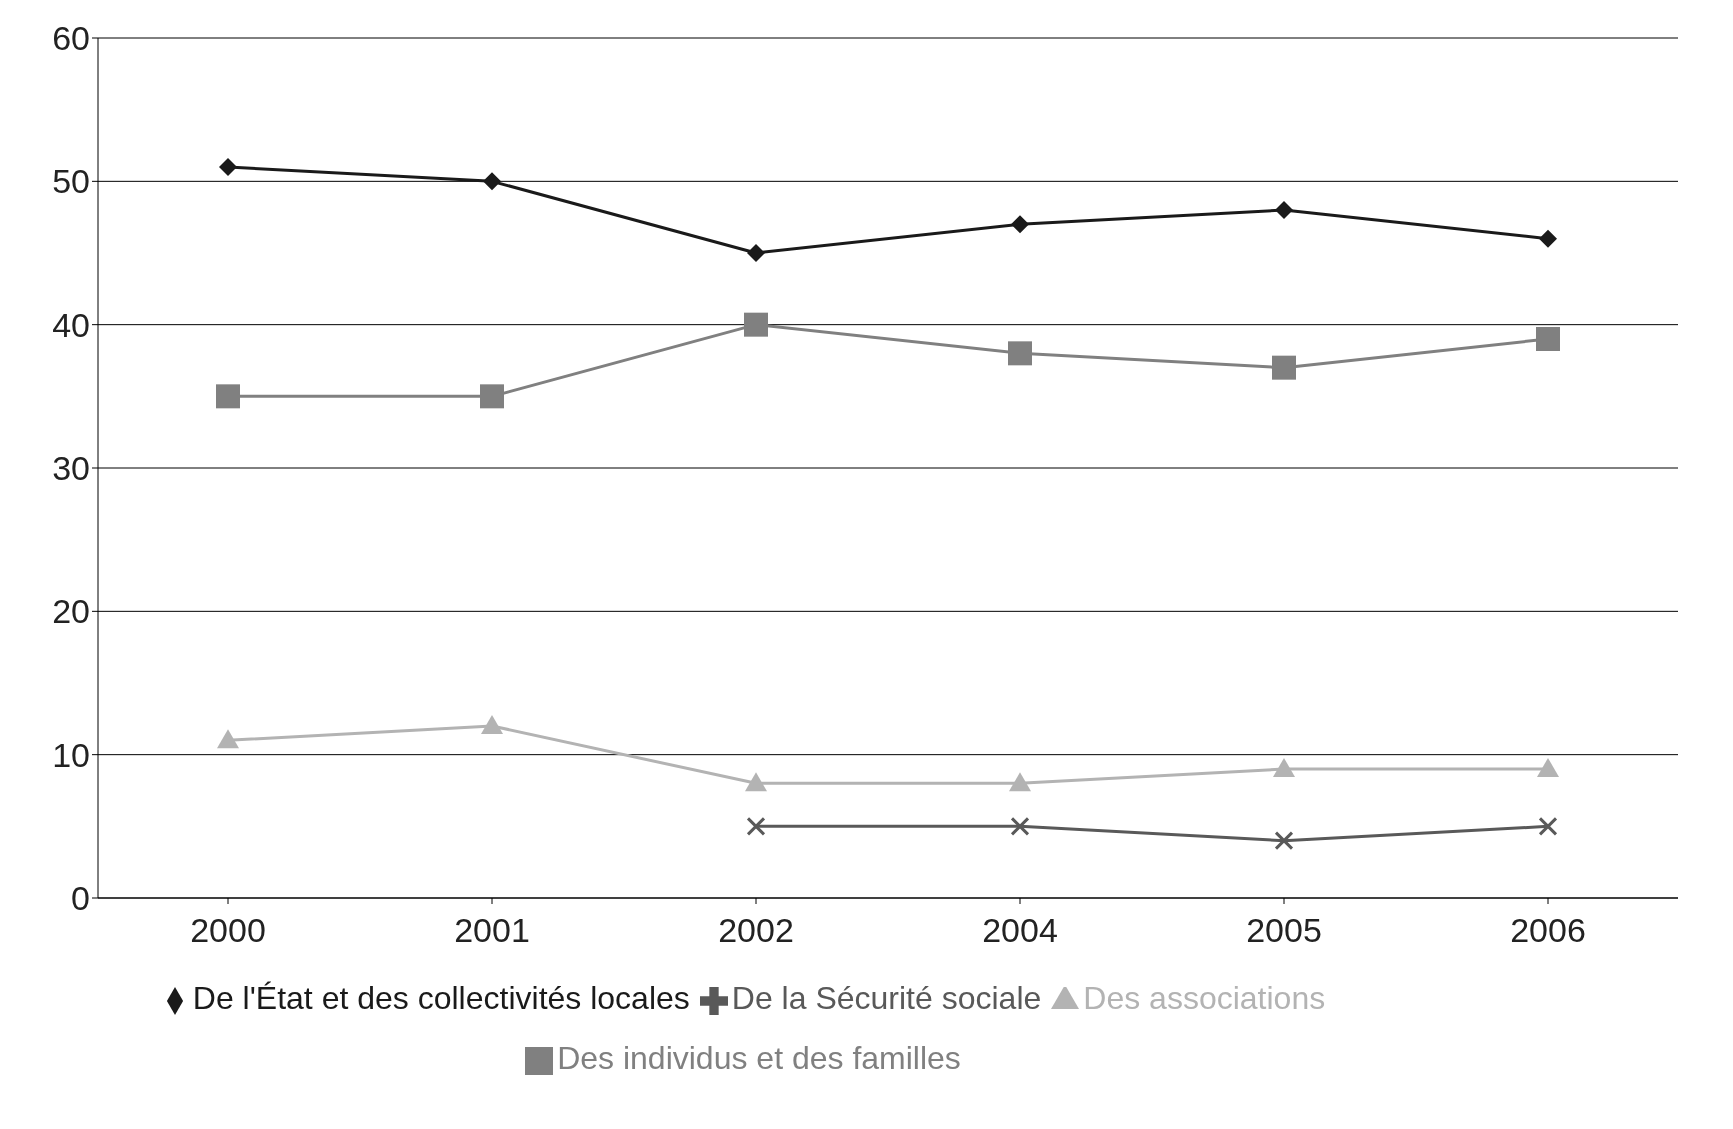  Describe the element at coordinates (759, 1058) in the screenshot. I see `legend-label: Des individus et des familles` at that location.